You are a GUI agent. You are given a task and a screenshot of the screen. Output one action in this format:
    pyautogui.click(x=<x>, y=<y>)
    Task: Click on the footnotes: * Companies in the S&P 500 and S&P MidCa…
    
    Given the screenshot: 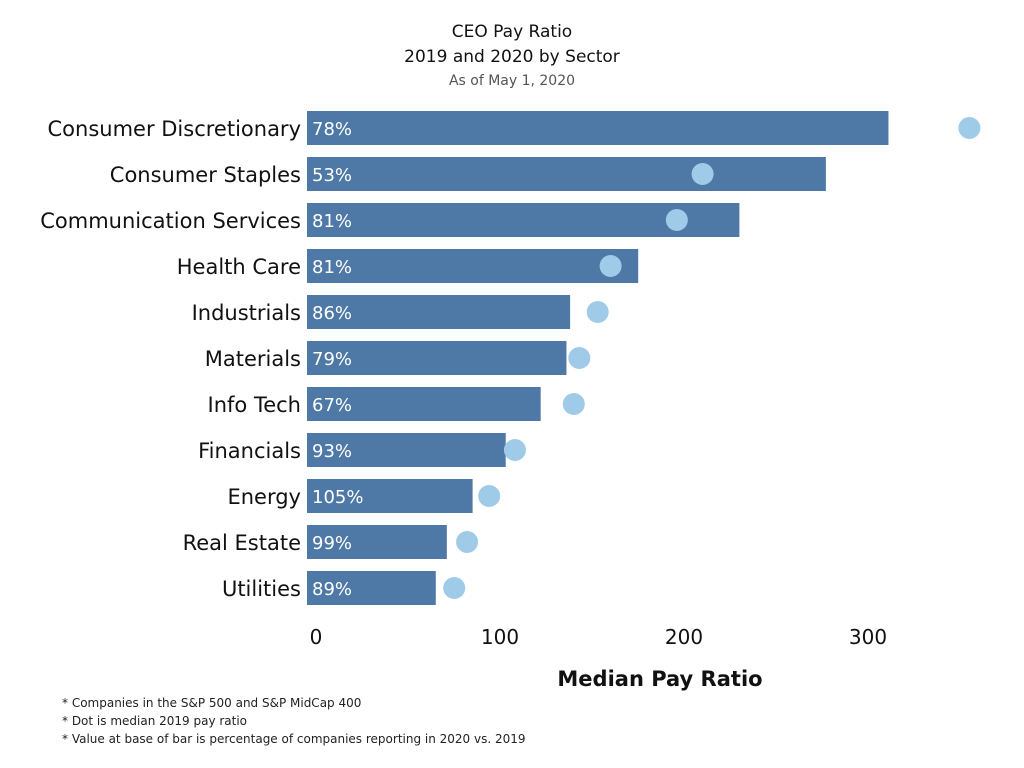 What is the action you would take?
    pyautogui.click(x=294, y=721)
    